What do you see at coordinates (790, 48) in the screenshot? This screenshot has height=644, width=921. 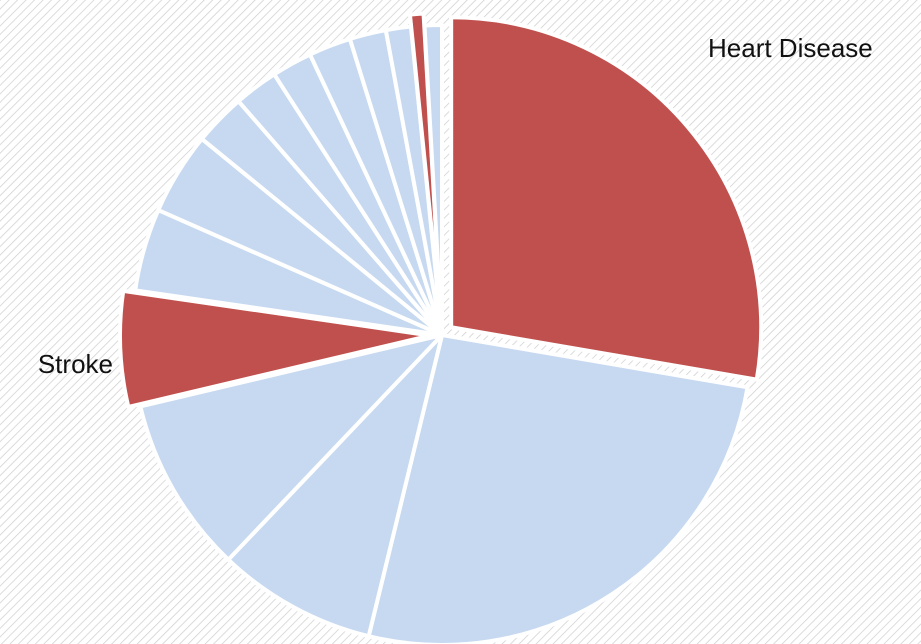 I see `slice-label: Heart Disease` at bounding box center [790, 48].